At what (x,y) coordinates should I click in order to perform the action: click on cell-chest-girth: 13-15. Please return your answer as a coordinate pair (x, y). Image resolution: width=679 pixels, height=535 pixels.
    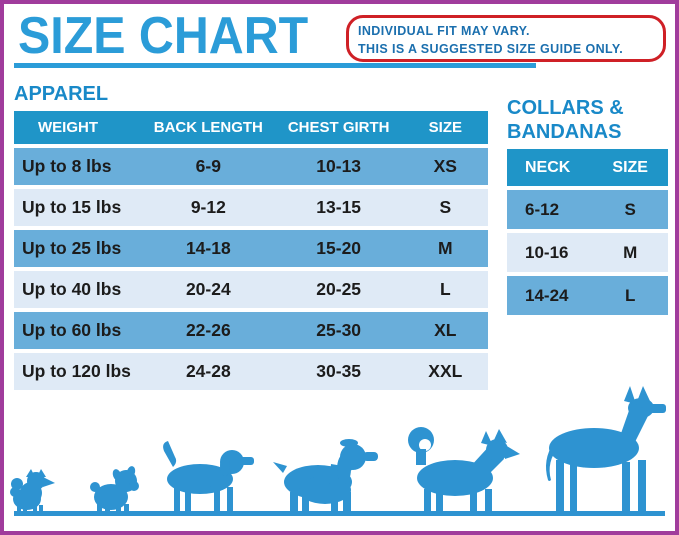
    Looking at the image, I should click on (339, 207).